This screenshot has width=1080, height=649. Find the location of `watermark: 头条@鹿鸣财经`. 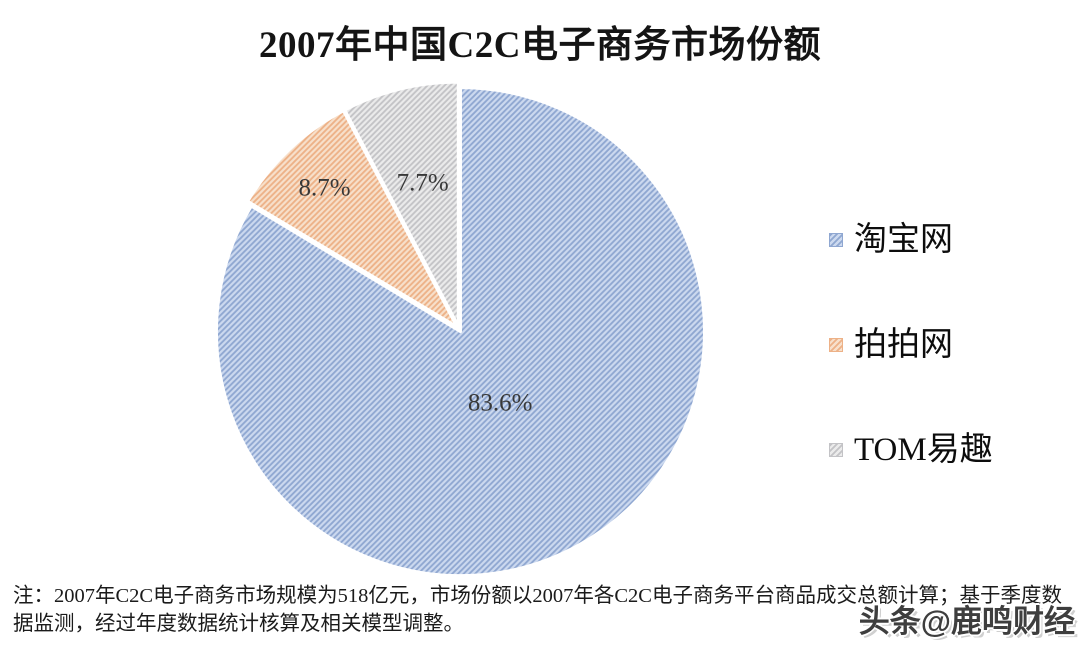

watermark: 头条@鹿鸣财经 is located at coordinates (966, 621).